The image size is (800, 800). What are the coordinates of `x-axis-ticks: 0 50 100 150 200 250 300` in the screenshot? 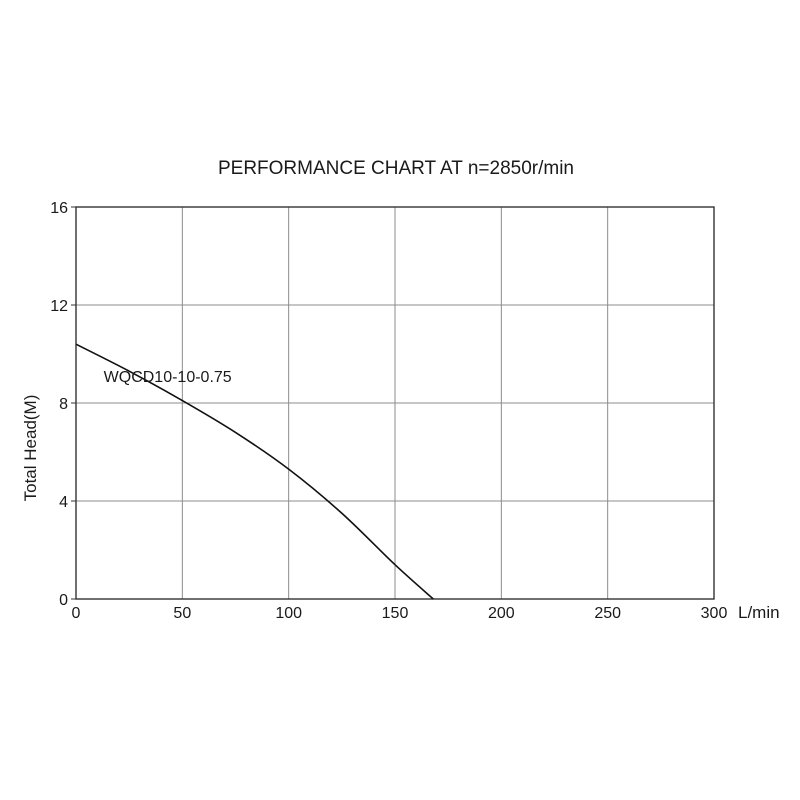 It's located at (400, 613).